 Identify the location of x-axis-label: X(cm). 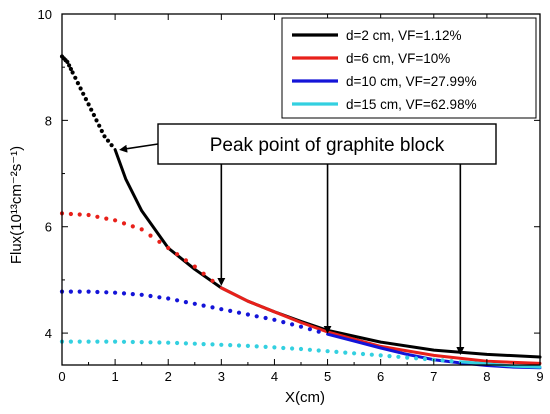
(305, 397).